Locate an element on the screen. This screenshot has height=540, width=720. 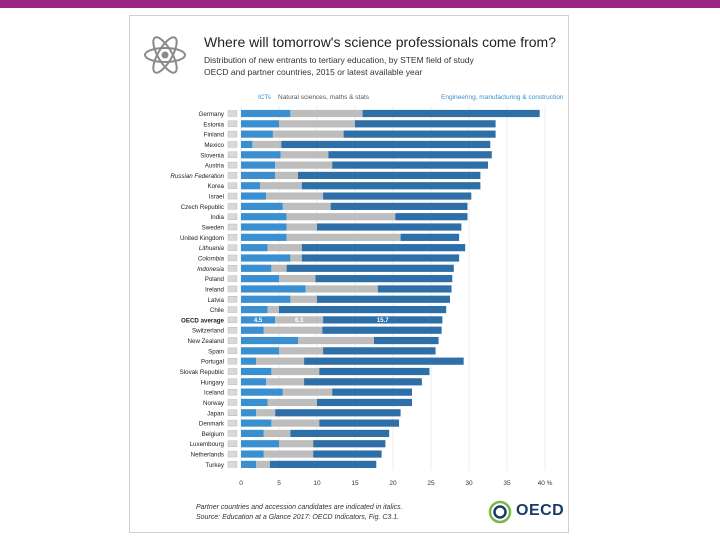
legend-item: ICTs is located at coordinates (265, 97).